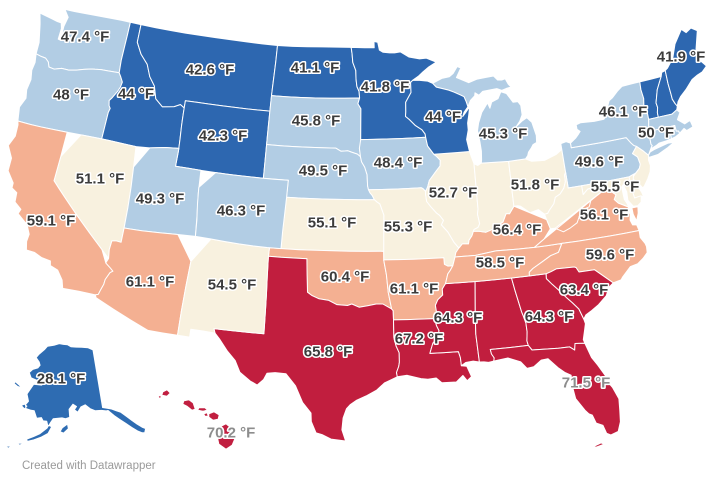 Image resolution: width=720 pixels, height=494 pixels. Describe the element at coordinates (100, 179) in the screenshot. I see `svg-text: 51.1 °F` at that location.